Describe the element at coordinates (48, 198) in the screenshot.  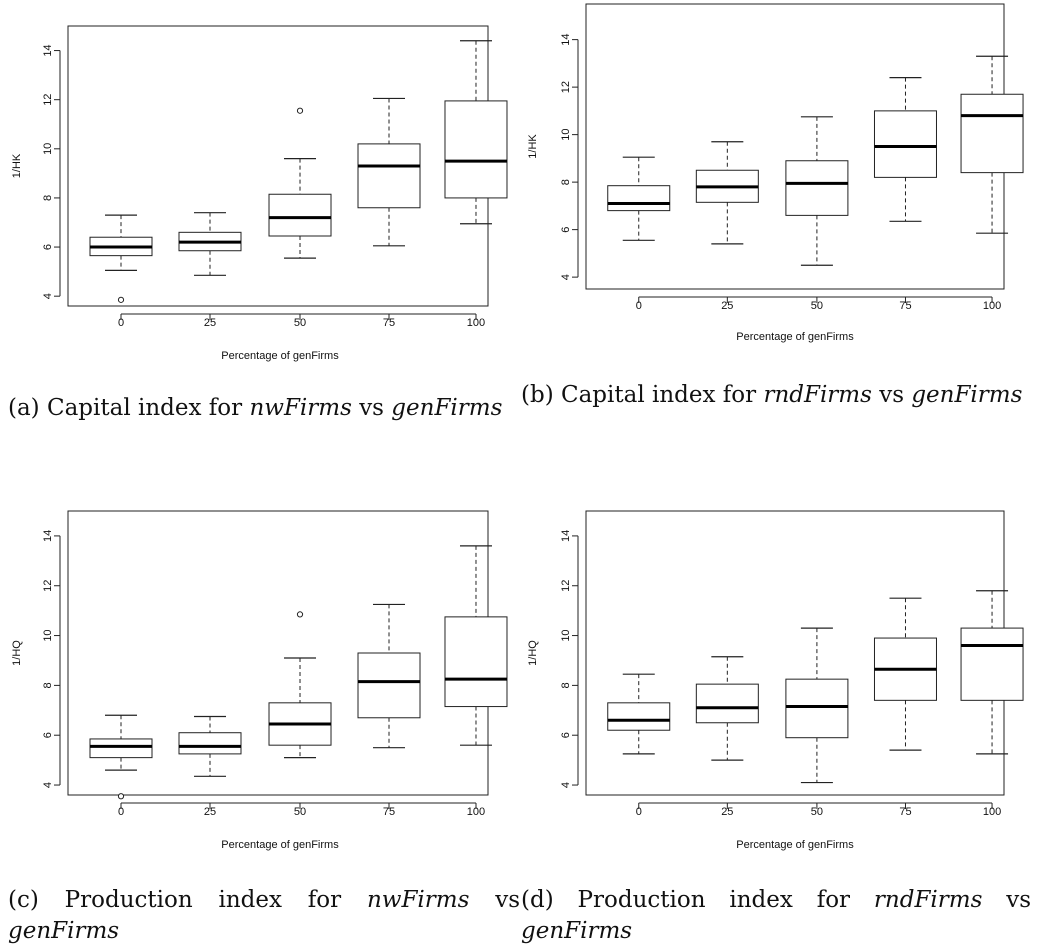
I see `y-tick-label-a: 8` at that location.